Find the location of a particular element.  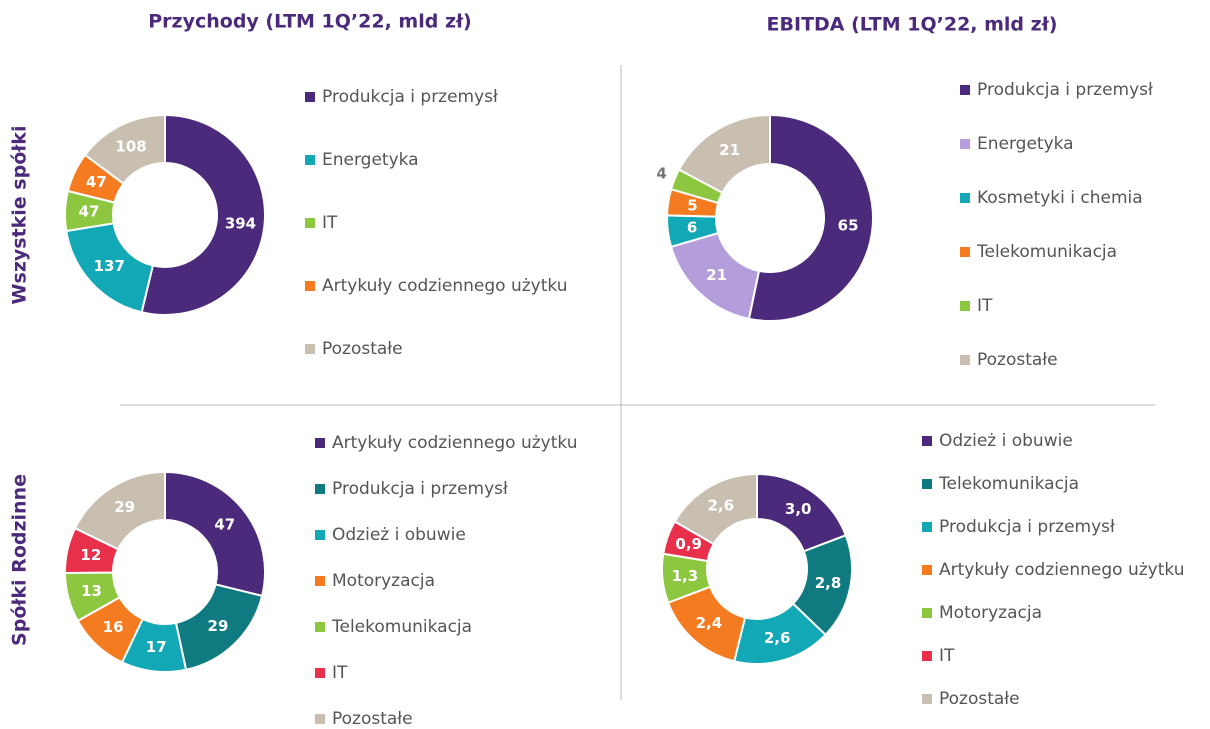

data-label: 13 is located at coordinates (91, 591).